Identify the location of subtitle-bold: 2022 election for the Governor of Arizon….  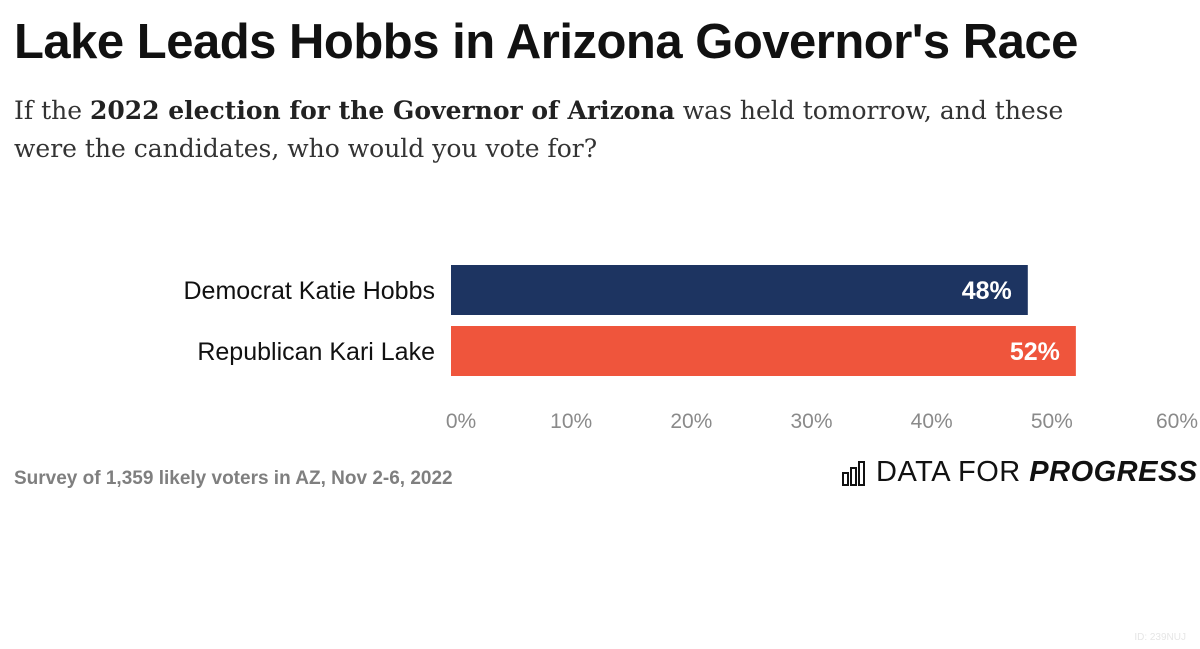
(382, 110).